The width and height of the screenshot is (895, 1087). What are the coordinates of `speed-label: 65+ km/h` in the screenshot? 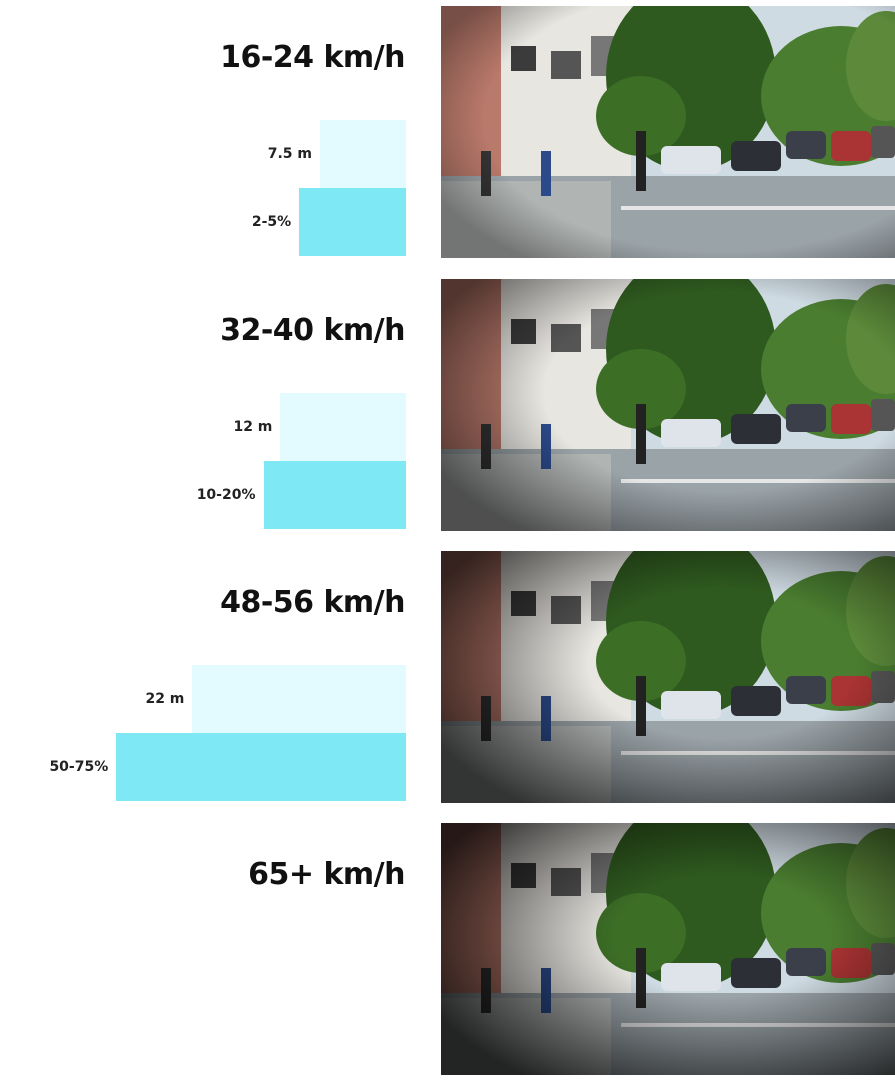 It's located at (326, 874).